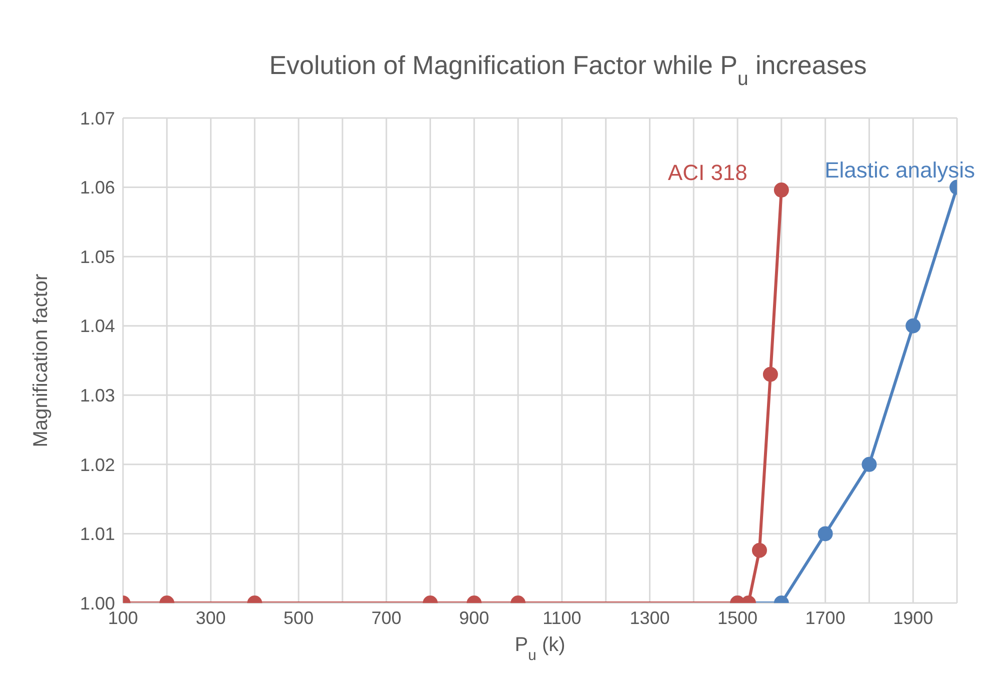 The width and height of the screenshot is (989, 675). I want to click on x-tick-label: 900, so click(474, 618).